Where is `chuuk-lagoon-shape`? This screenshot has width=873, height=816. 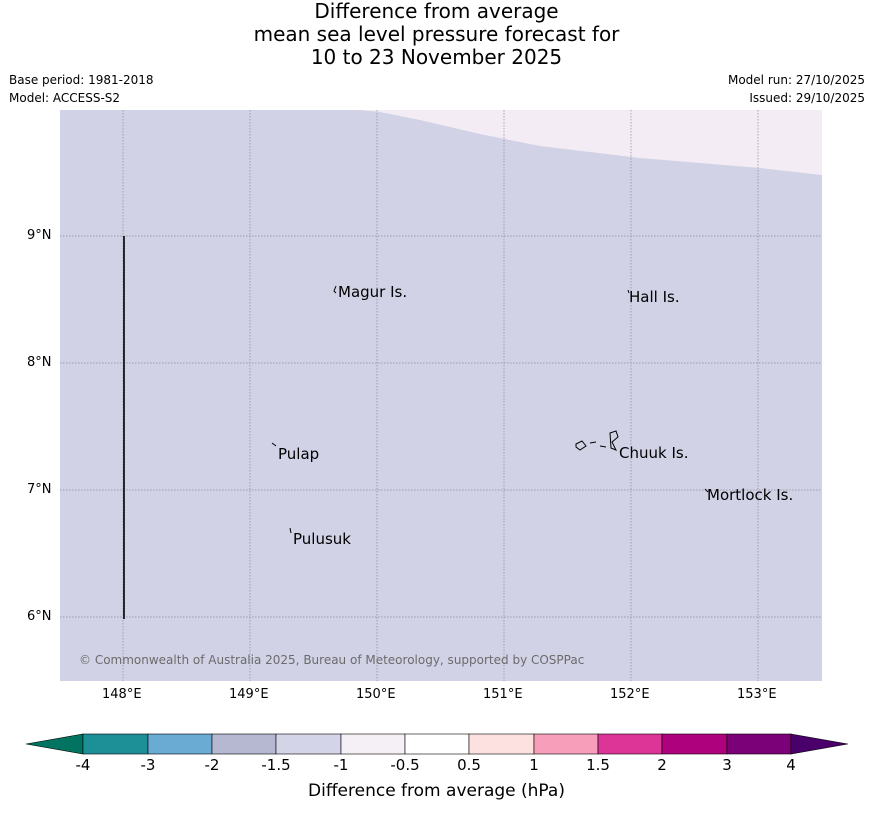 chuuk-lagoon-shape is located at coordinates (597, 440).